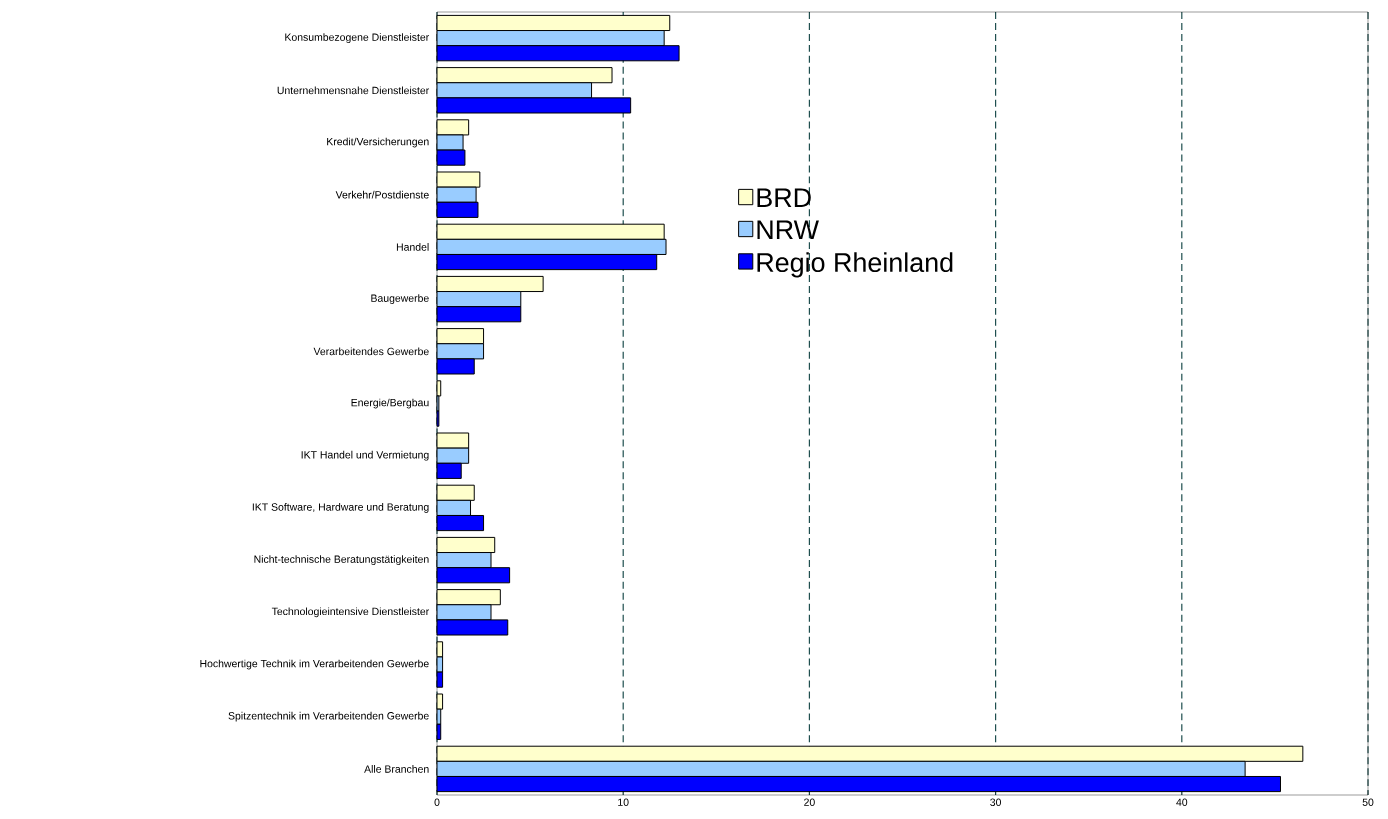  I want to click on x-tick-label: 50, so click(1368, 802).